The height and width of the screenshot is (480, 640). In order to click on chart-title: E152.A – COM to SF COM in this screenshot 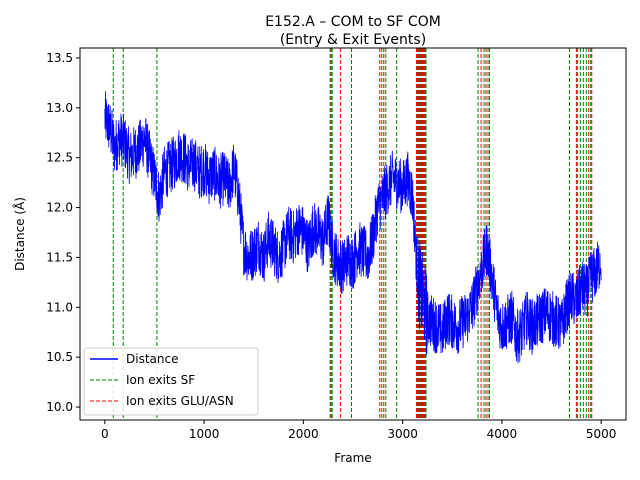, I will do `click(353, 22)`.